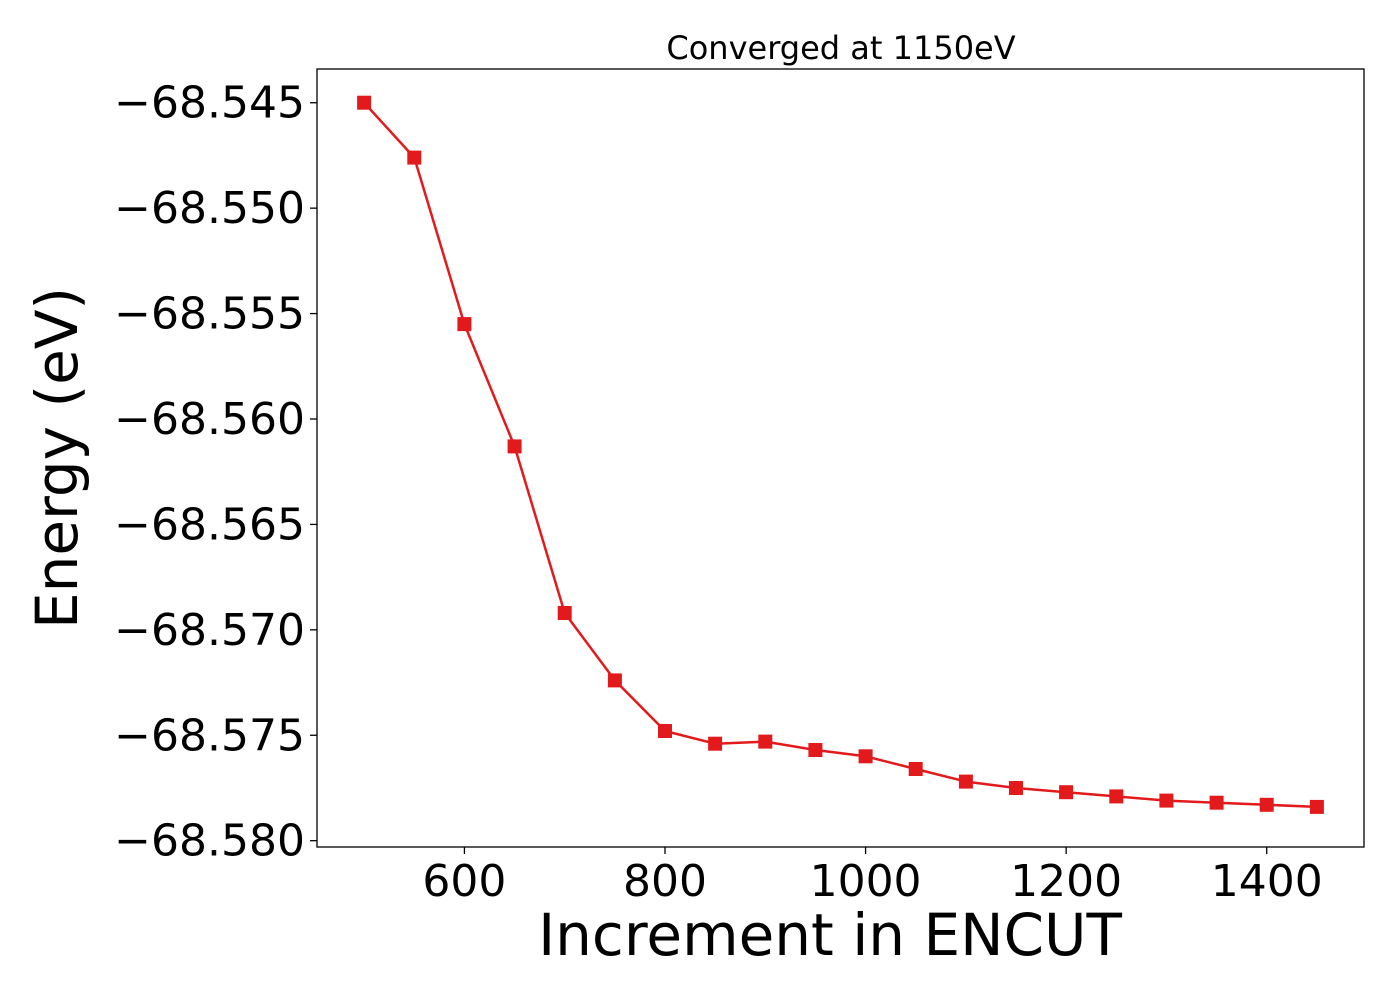 The image size is (1400, 1000). I want to click on x-axis-ticks: 600 800 1000 1200 1400, so click(872, 877).